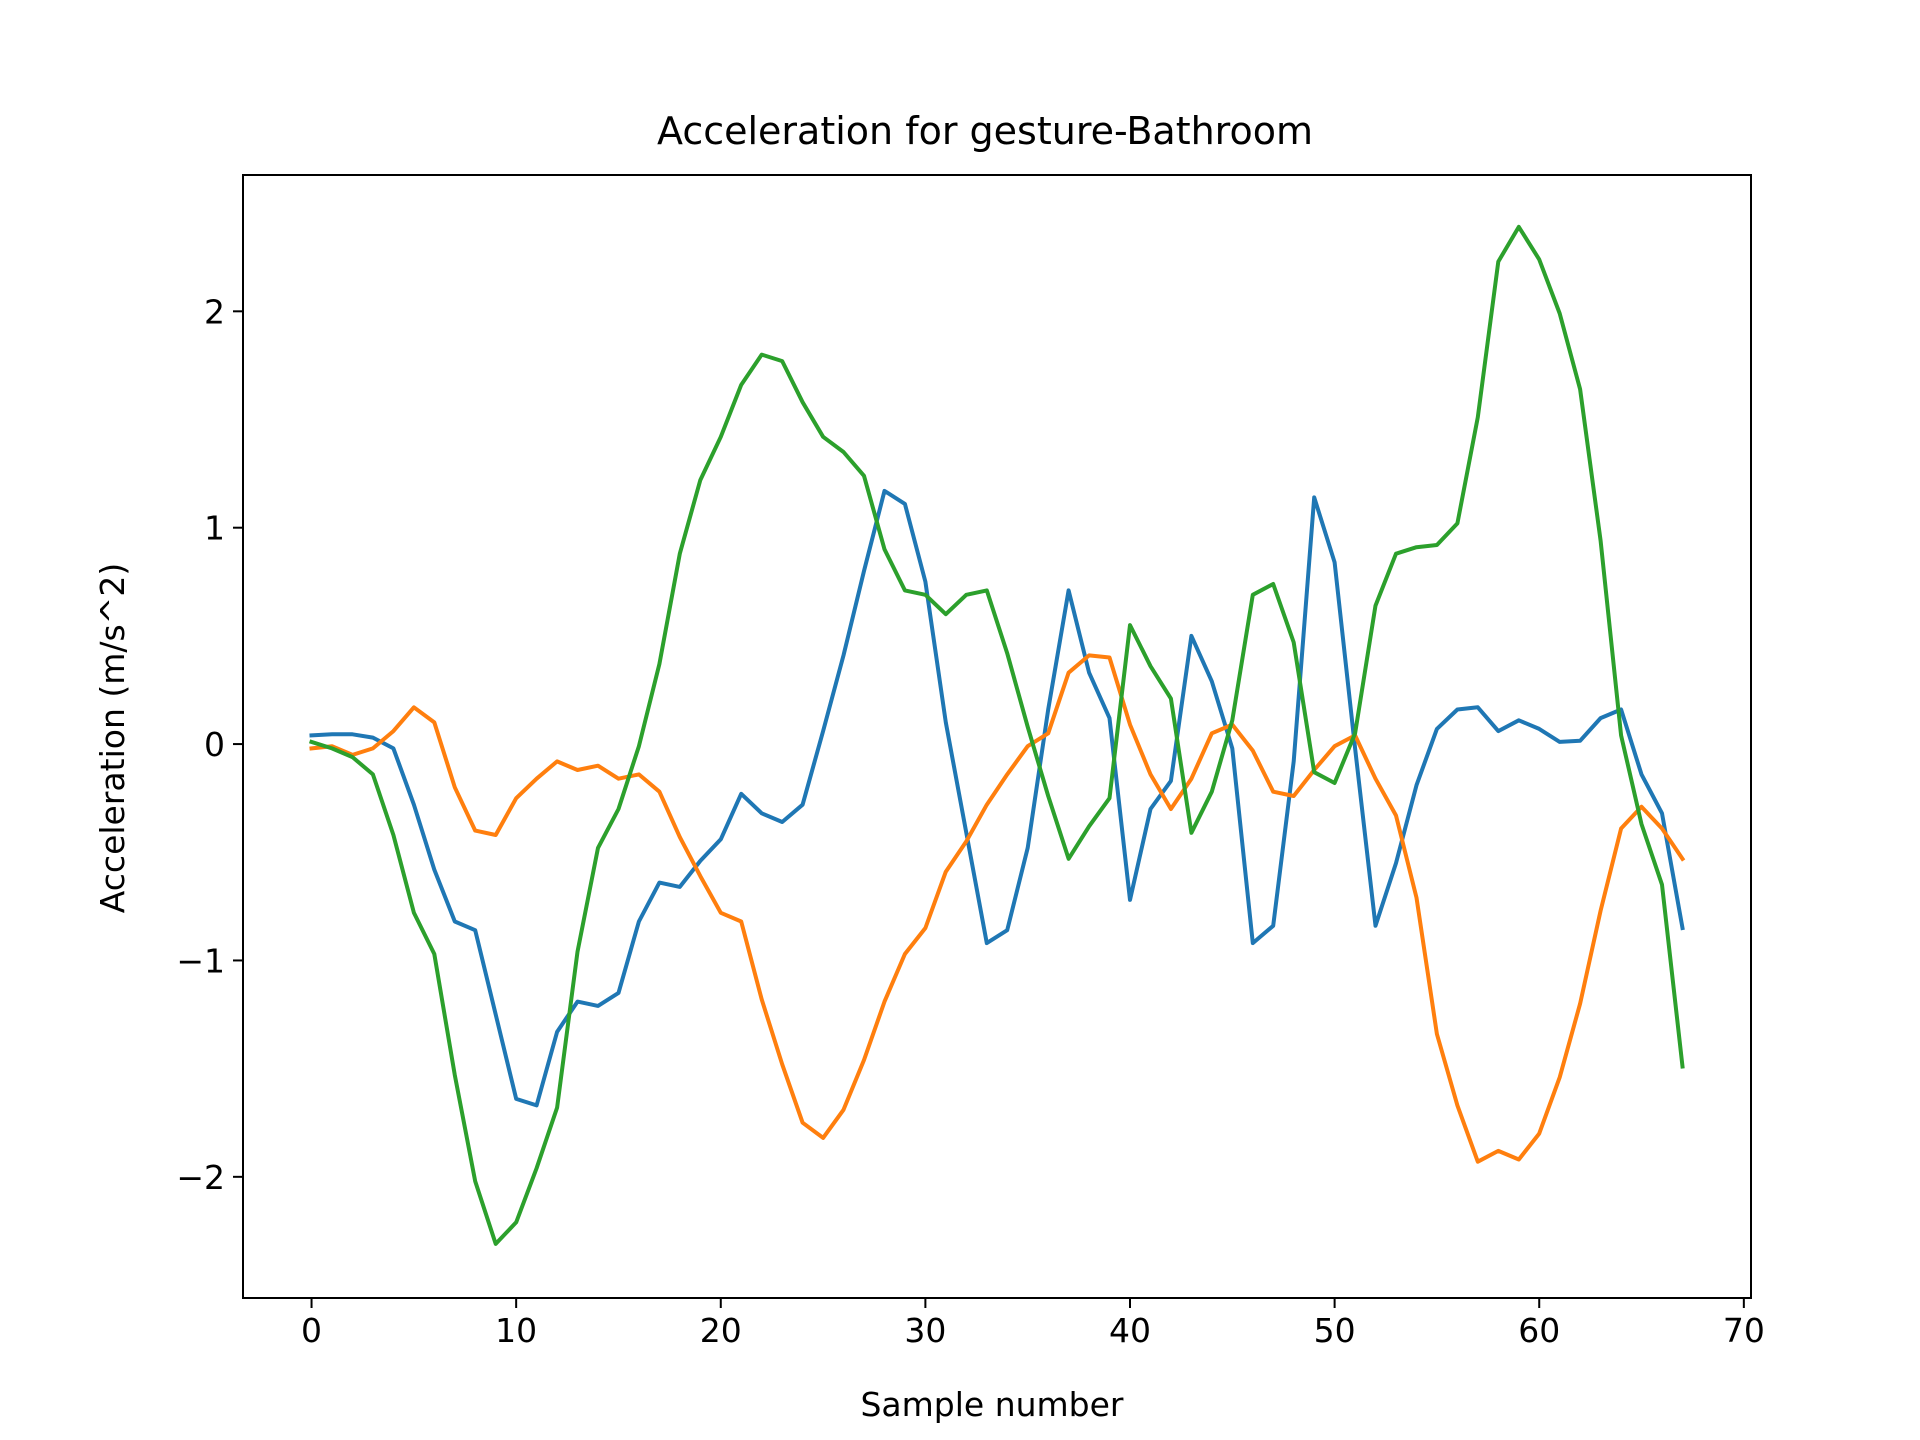 This screenshot has width=1920, height=1440. Describe the element at coordinates (112, 738) in the screenshot. I see `y-axis-label: Acceleration (m/s^2)` at that location.